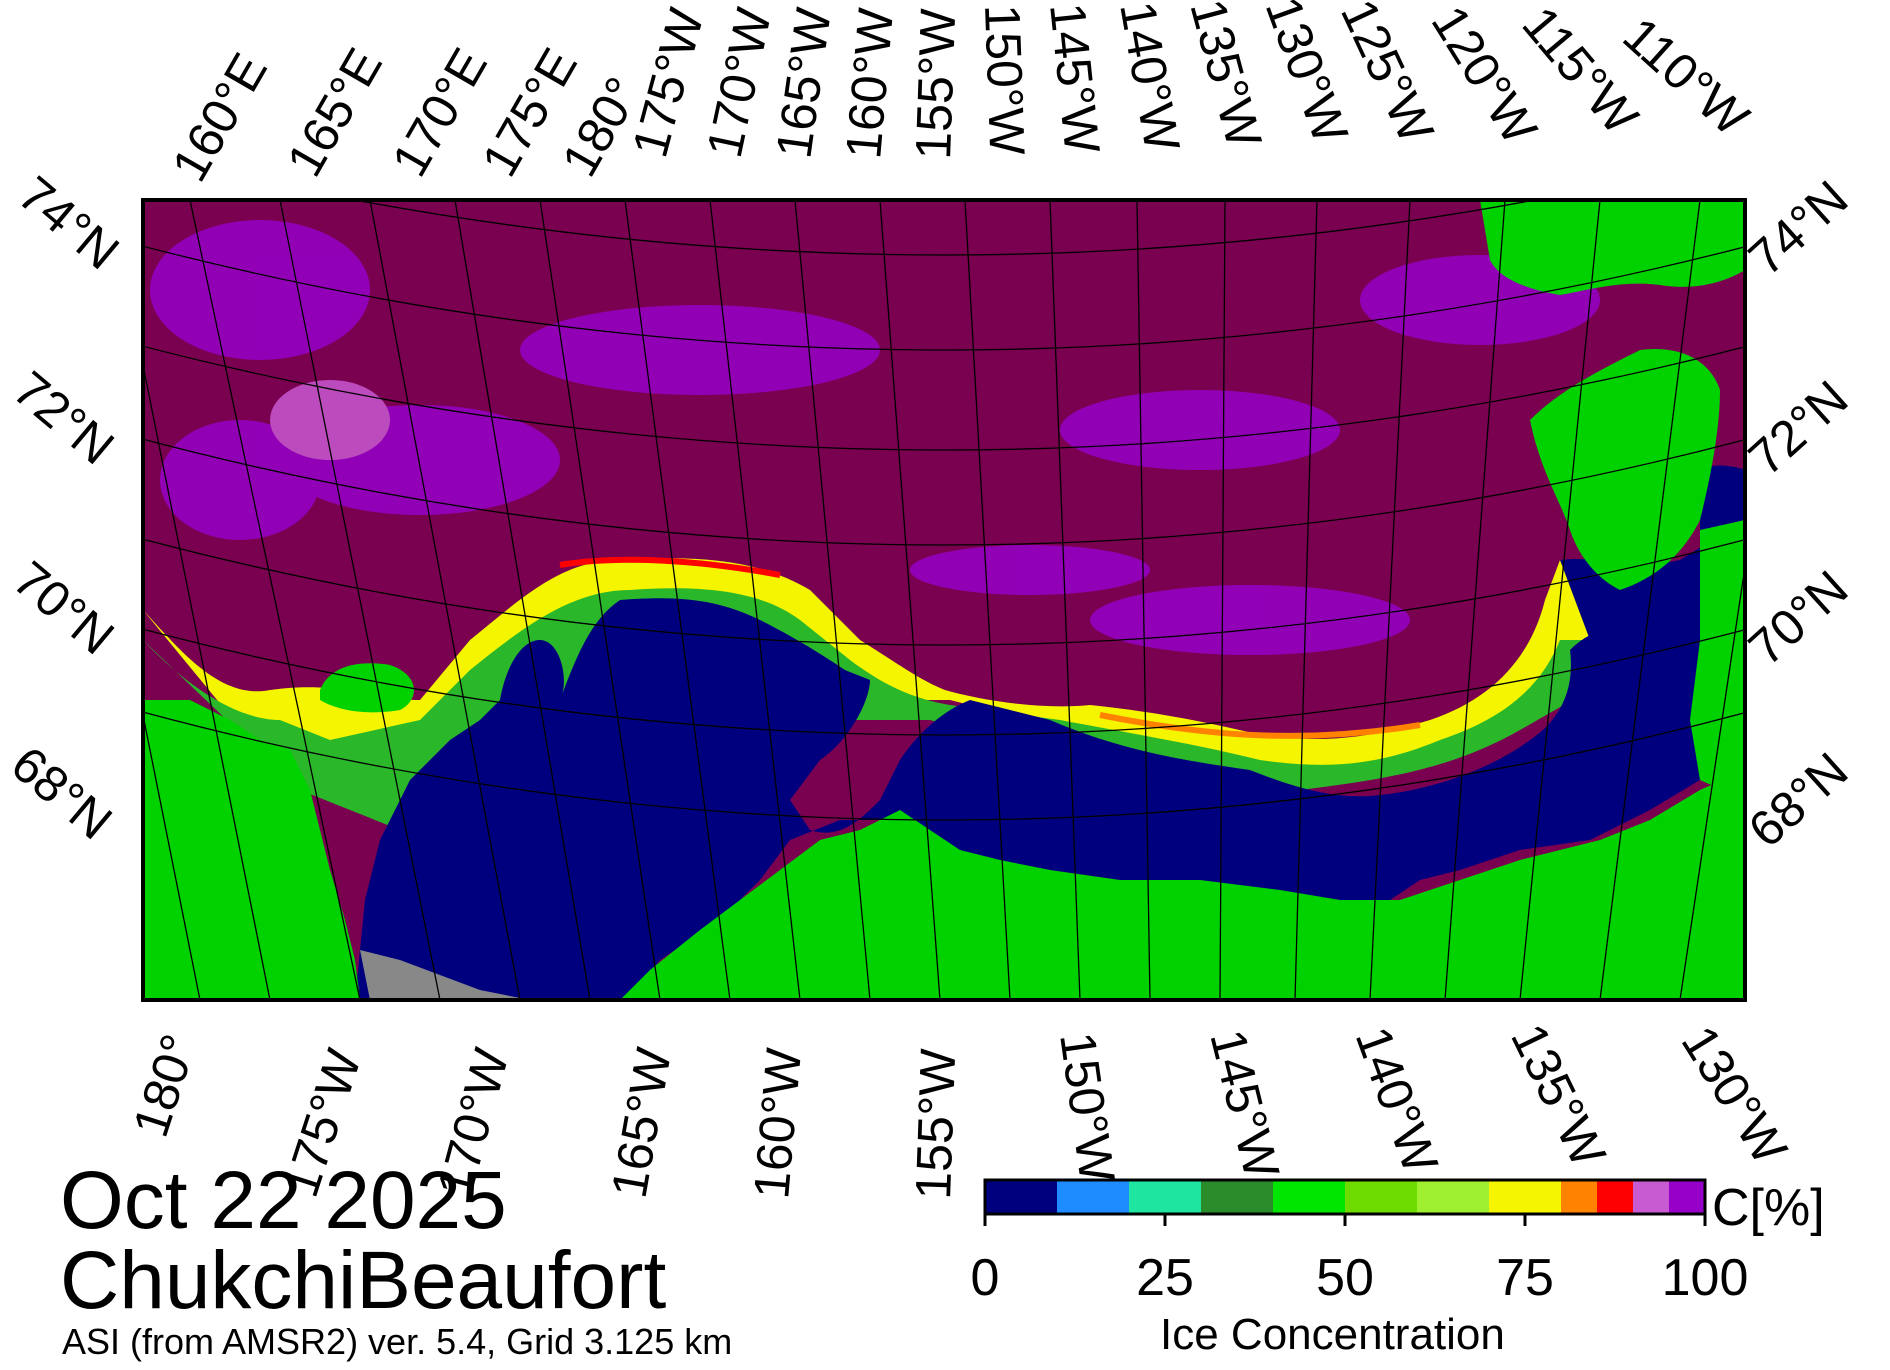 This screenshot has width=1890, height=1370. Describe the element at coordinates (445, 975) in the screenshot. I see `no-data-area` at that location.